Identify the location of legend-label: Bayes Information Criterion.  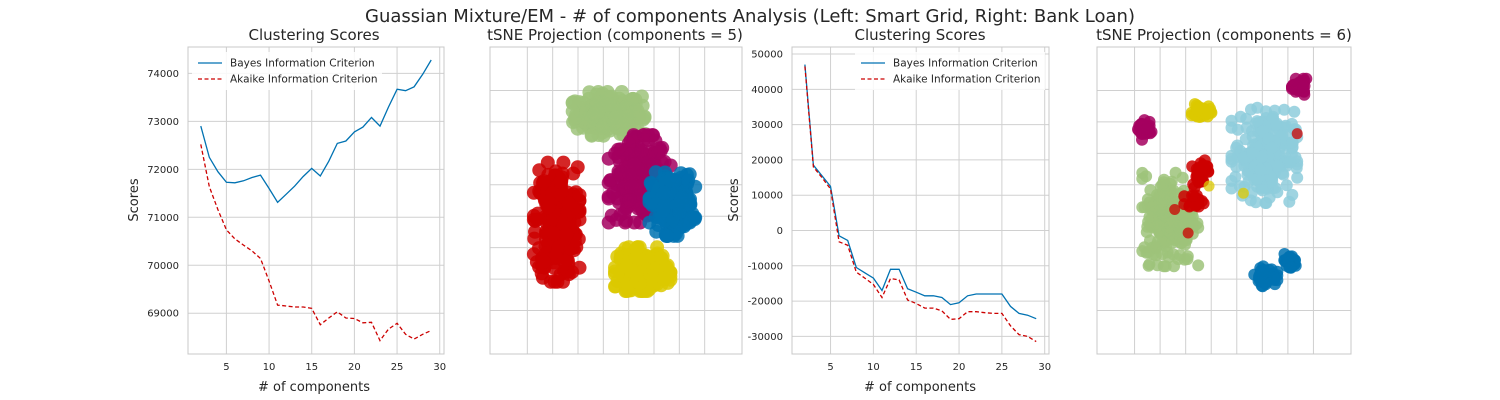
(302, 64).